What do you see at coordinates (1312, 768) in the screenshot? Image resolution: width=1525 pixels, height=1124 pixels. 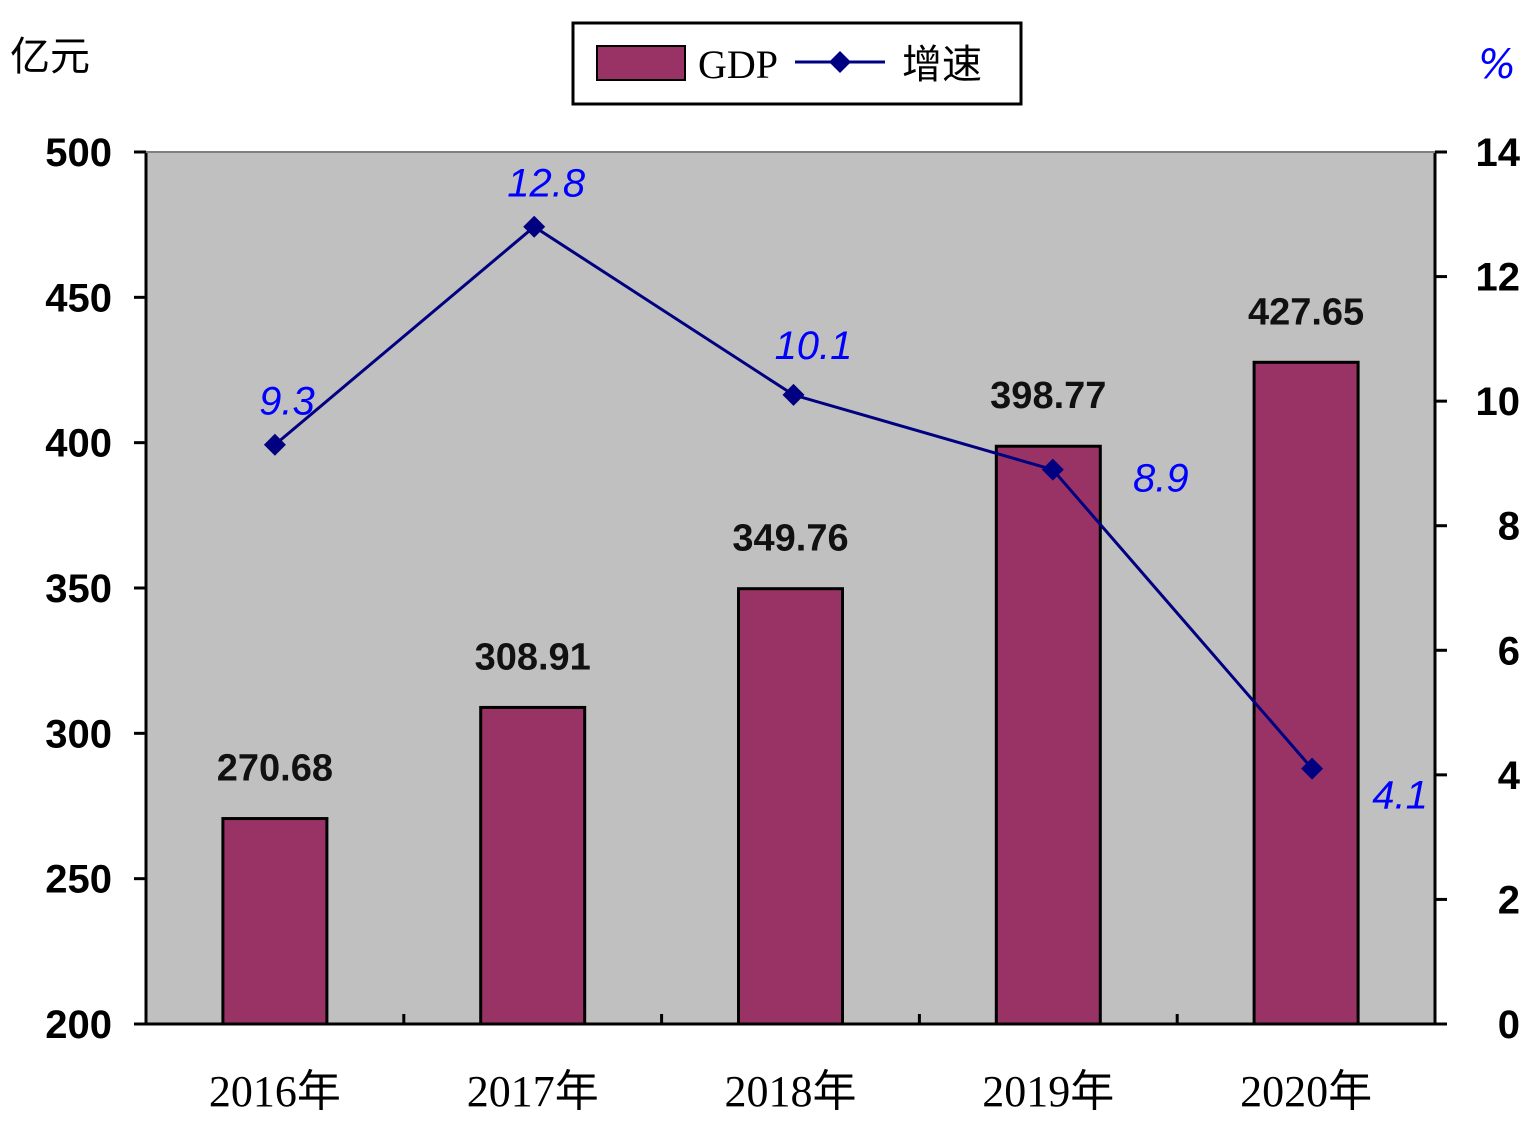 I see `growth-marker-2020年` at bounding box center [1312, 768].